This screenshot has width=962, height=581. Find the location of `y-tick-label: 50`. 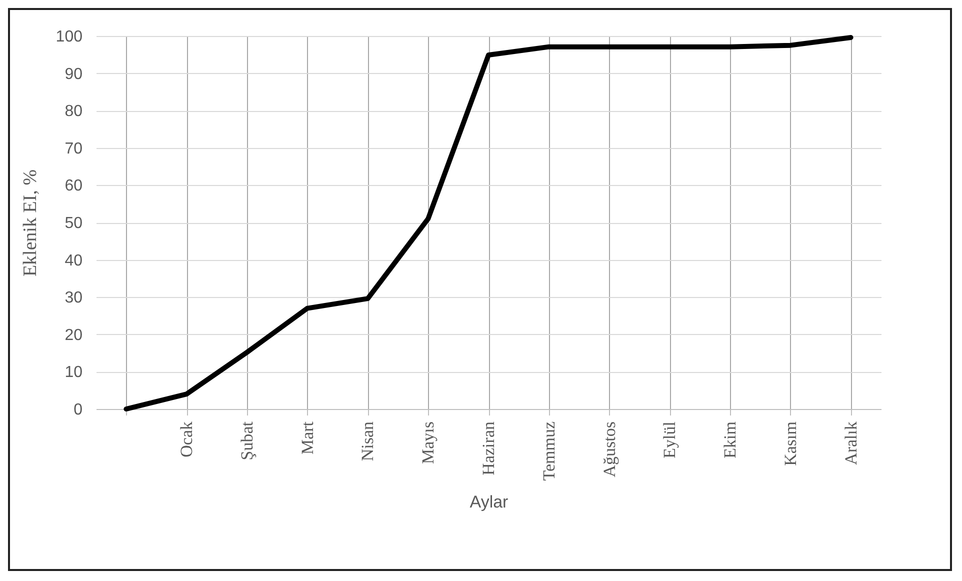

y-tick-label: 50 is located at coordinates (73, 223).